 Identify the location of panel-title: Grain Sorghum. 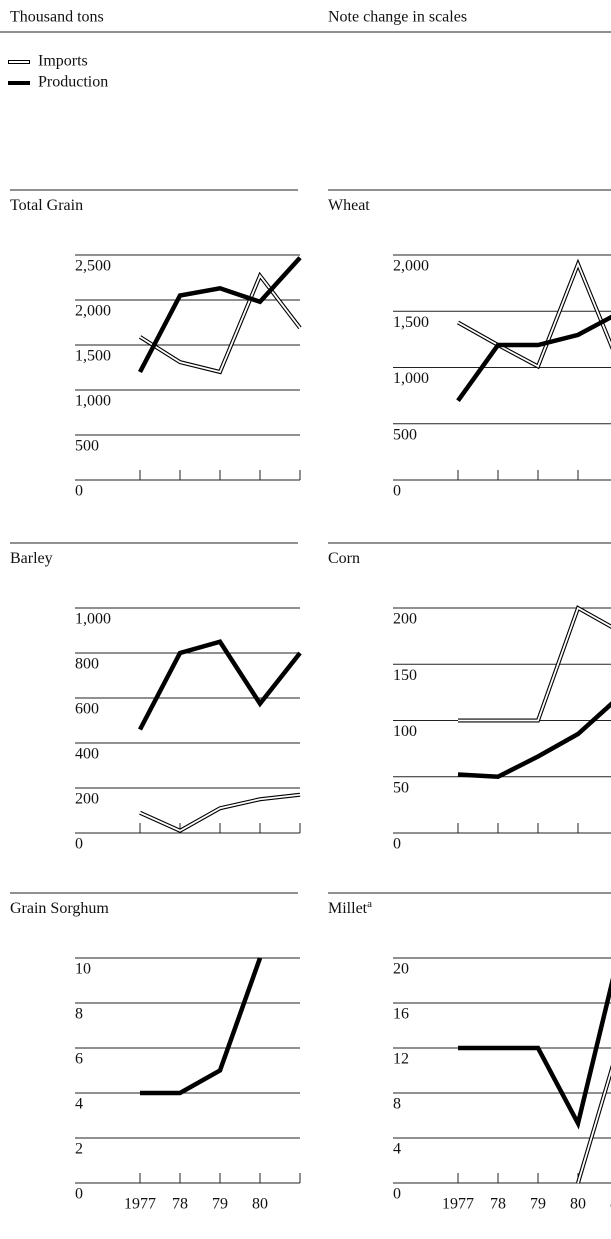
(59, 908).